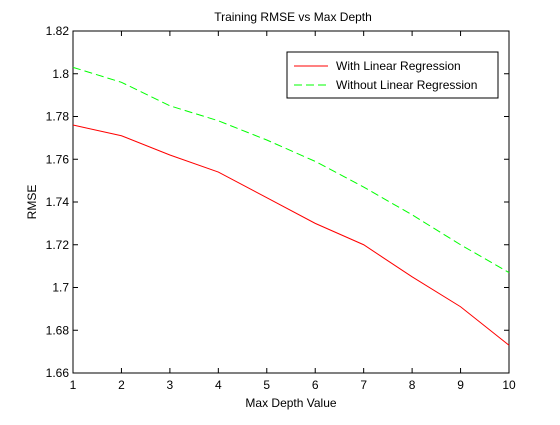 Image resolution: width=560 pixels, height=425 pixels. Describe the element at coordinates (293, 17) in the screenshot. I see `chart-title: Training RMSE vs Max Depth` at that location.